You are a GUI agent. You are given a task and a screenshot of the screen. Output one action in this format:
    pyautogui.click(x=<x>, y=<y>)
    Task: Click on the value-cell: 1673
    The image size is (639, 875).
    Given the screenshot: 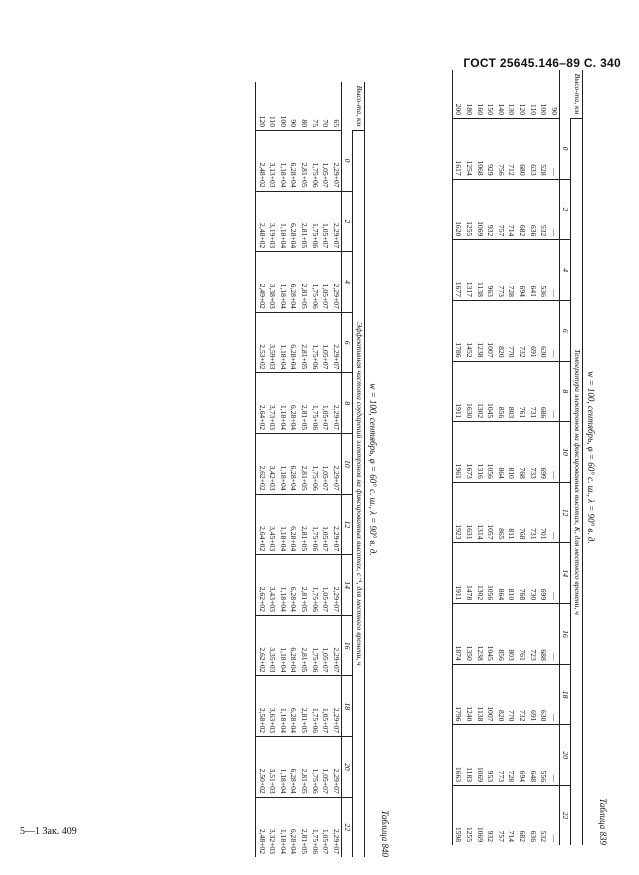 What is the action you would take?
    pyautogui.click(x=469, y=452)
    